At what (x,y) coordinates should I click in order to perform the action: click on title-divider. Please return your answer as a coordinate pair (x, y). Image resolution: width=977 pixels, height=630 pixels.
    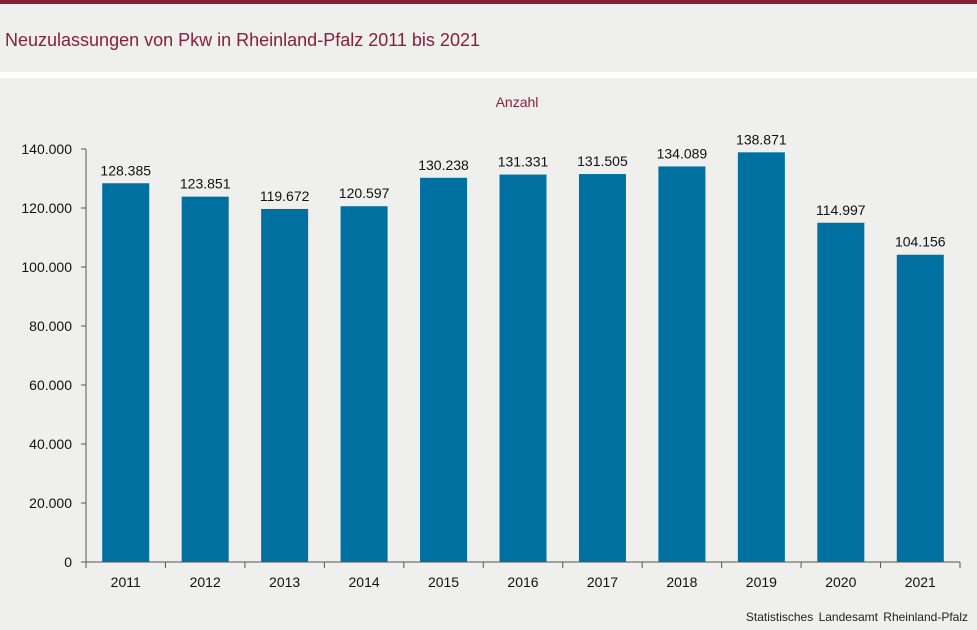
    Looking at the image, I should click on (488, 75).